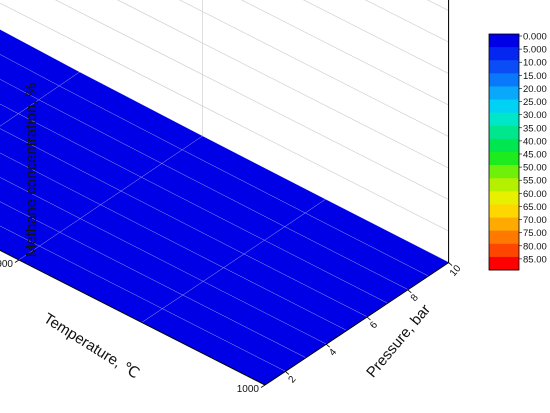 The width and height of the screenshot is (550, 413). I want to click on legend-label: 30.00, so click(535, 115).